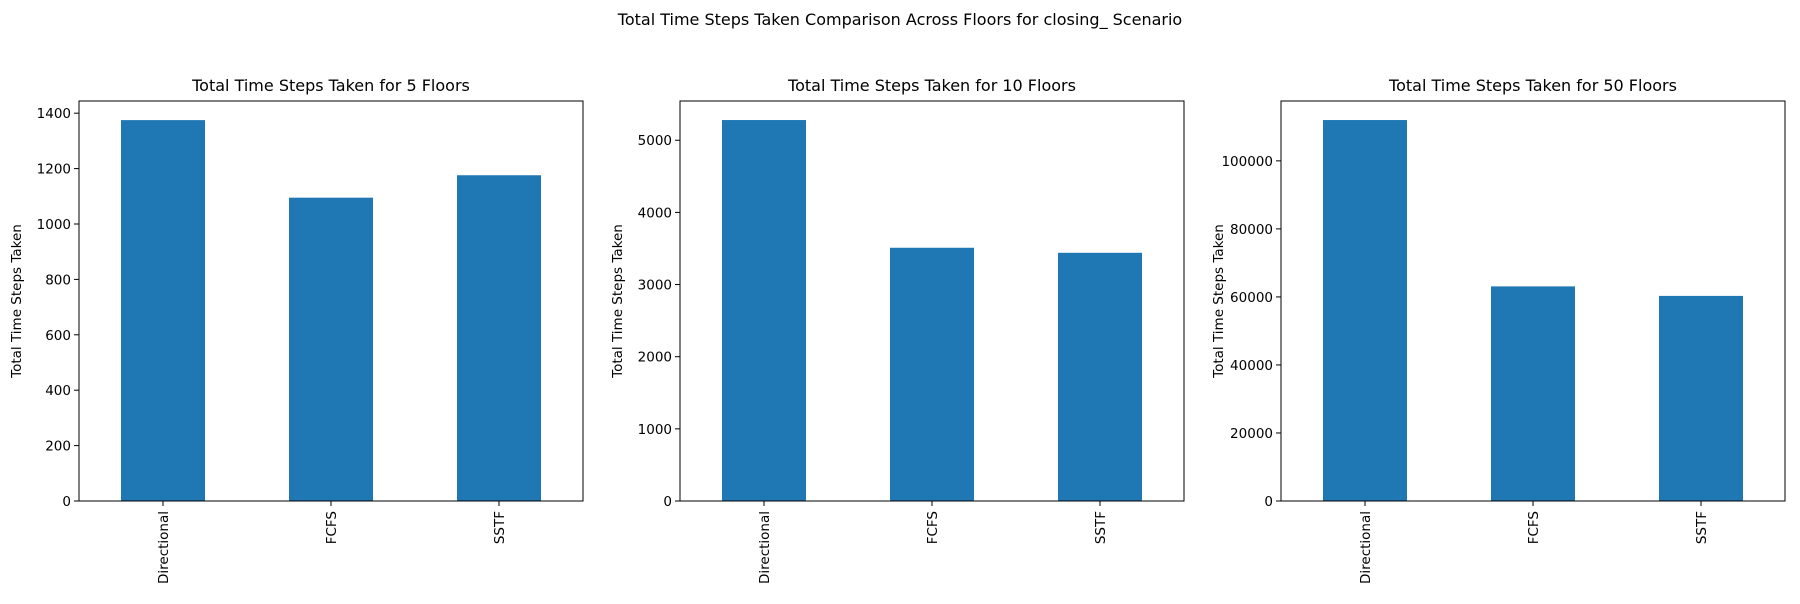 The image size is (1800, 604). I want to click on y-tick-label: 20000, so click(1251, 434).